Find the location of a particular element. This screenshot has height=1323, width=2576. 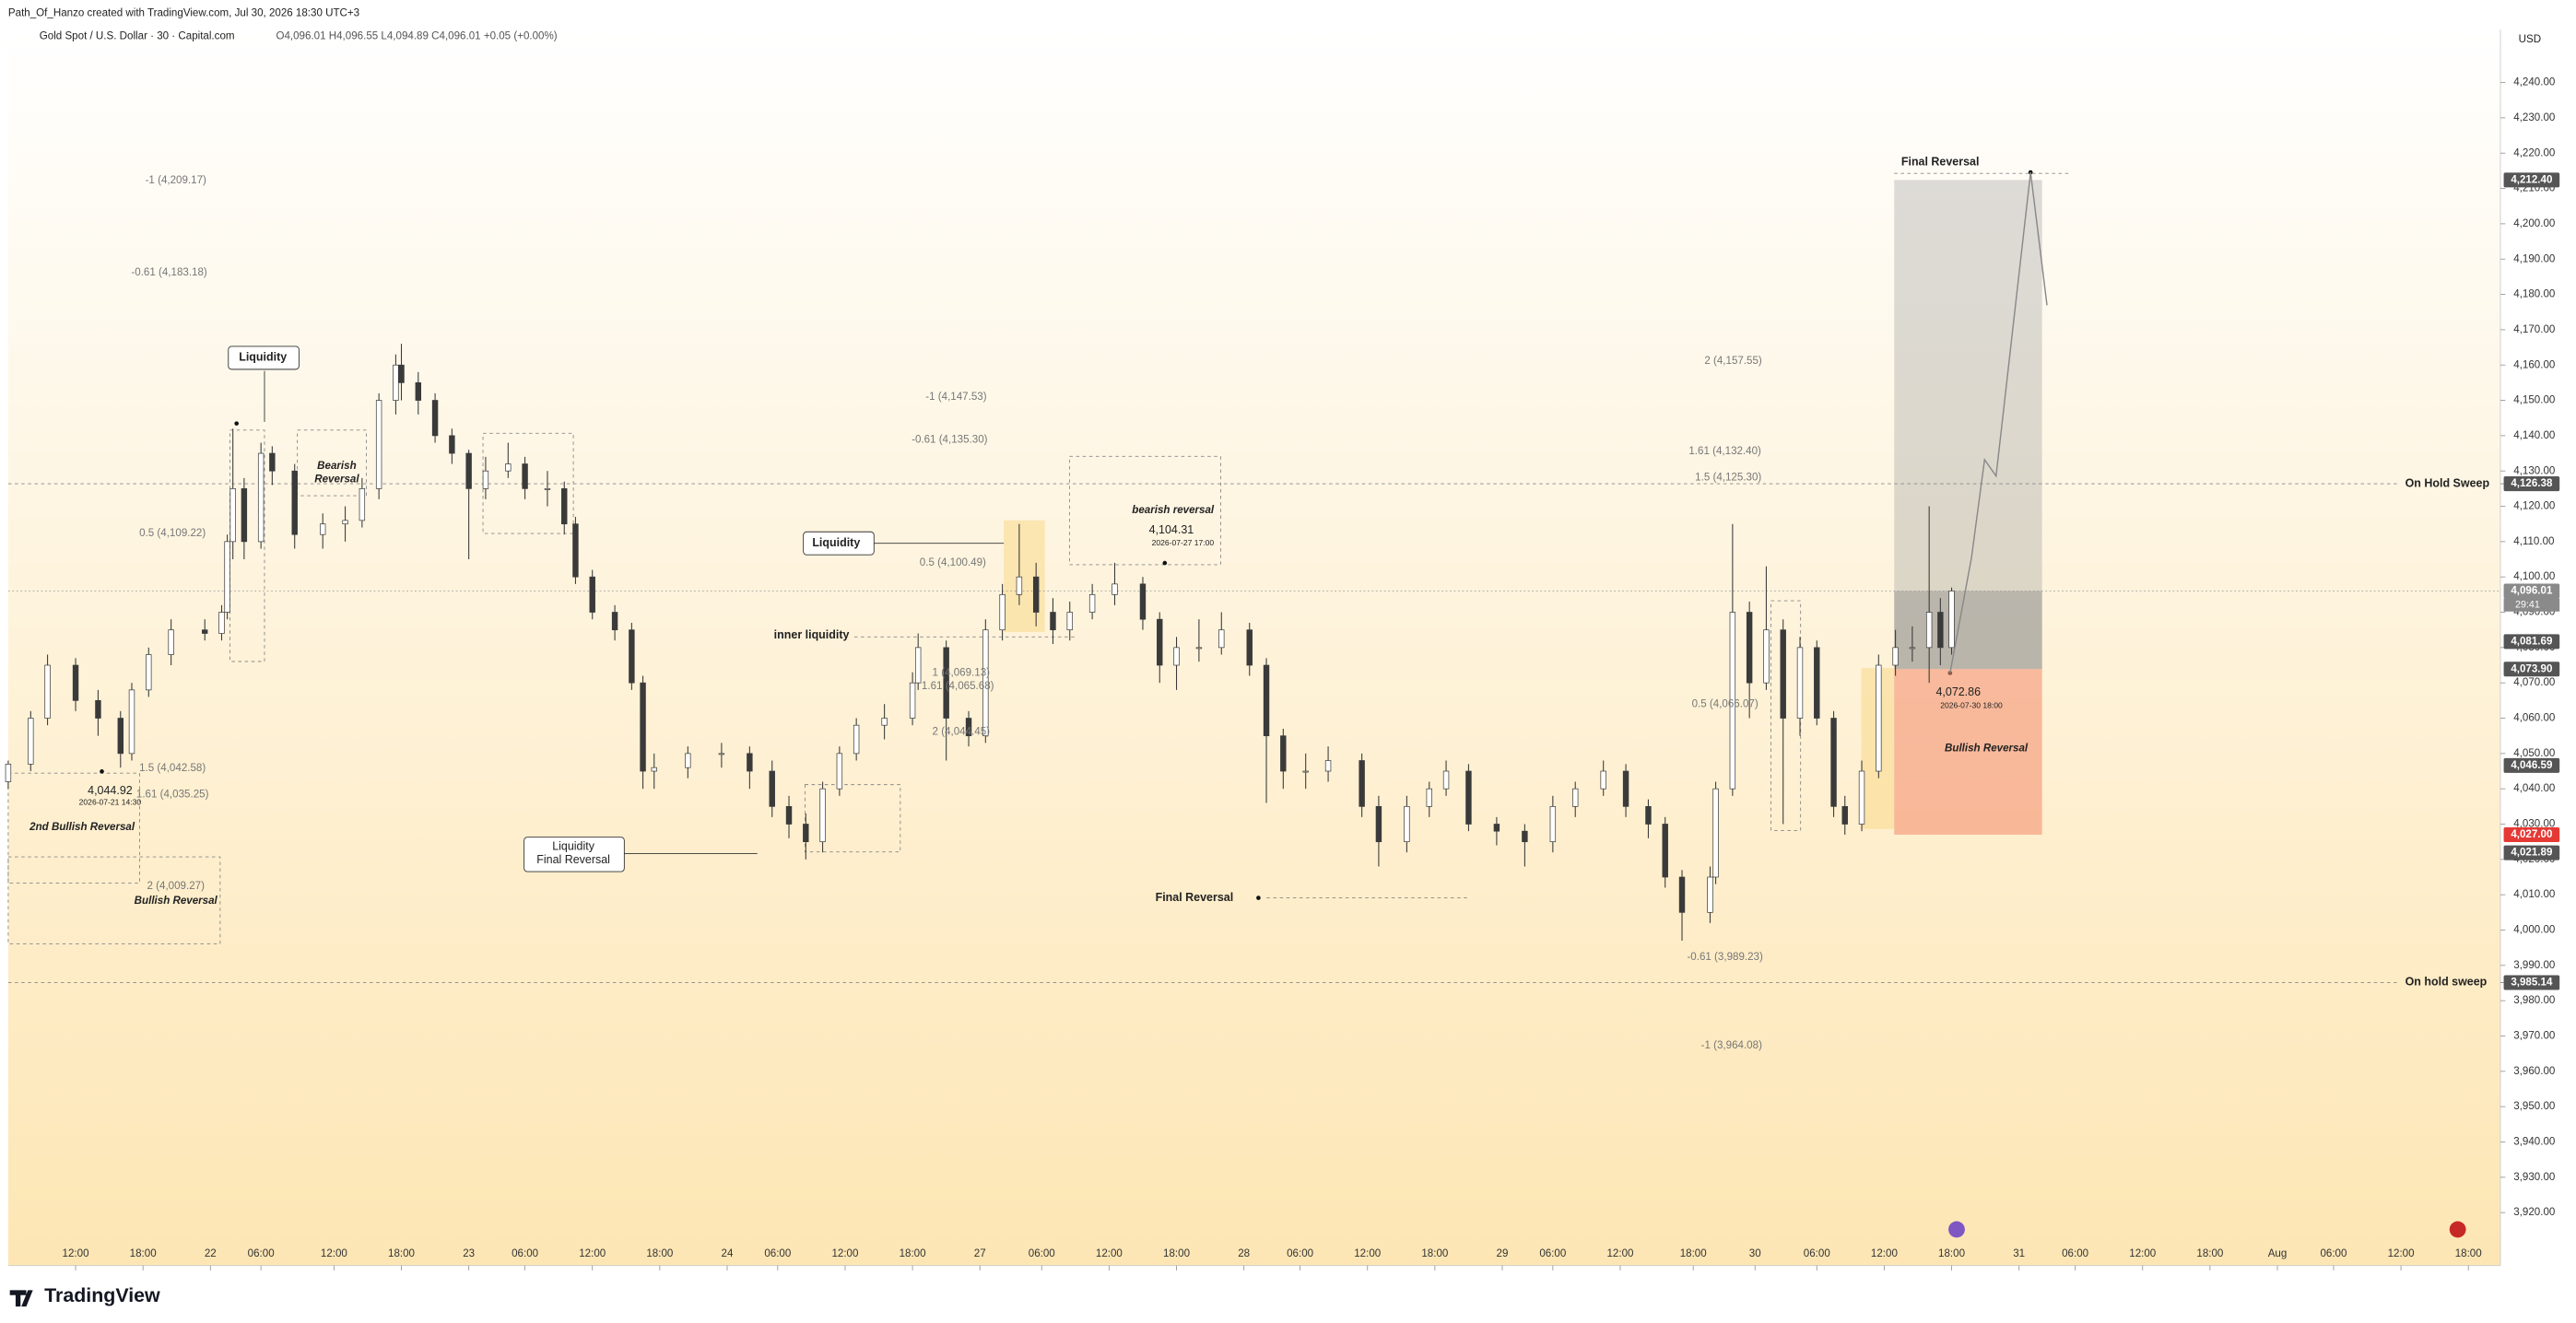

brand: TradingView is located at coordinates (102, 1295).